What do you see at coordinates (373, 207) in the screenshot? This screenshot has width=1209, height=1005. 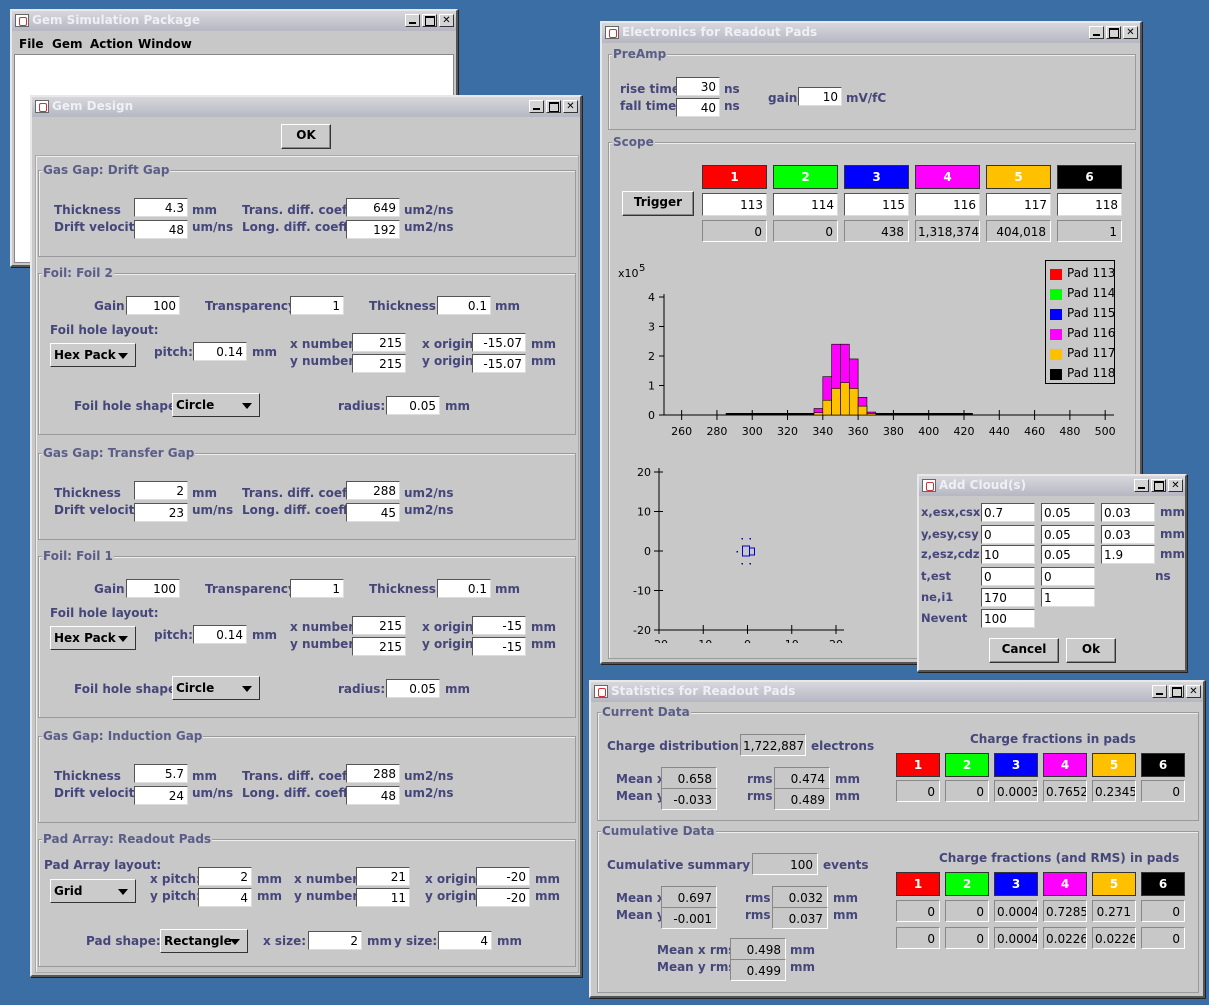 I see `drift-trans-input: 649` at bounding box center [373, 207].